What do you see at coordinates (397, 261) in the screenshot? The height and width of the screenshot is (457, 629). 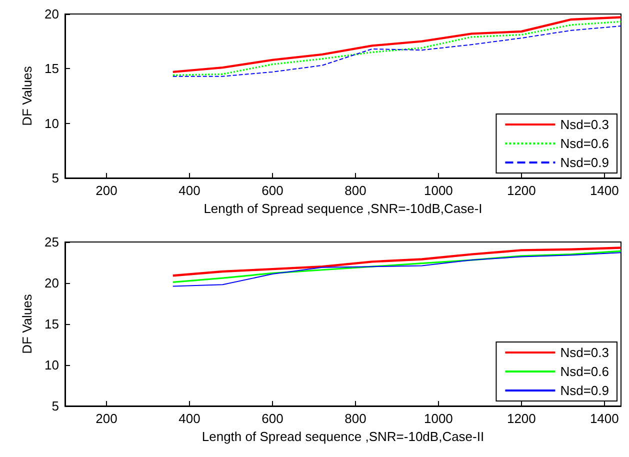 I see `line-series` at bounding box center [397, 261].